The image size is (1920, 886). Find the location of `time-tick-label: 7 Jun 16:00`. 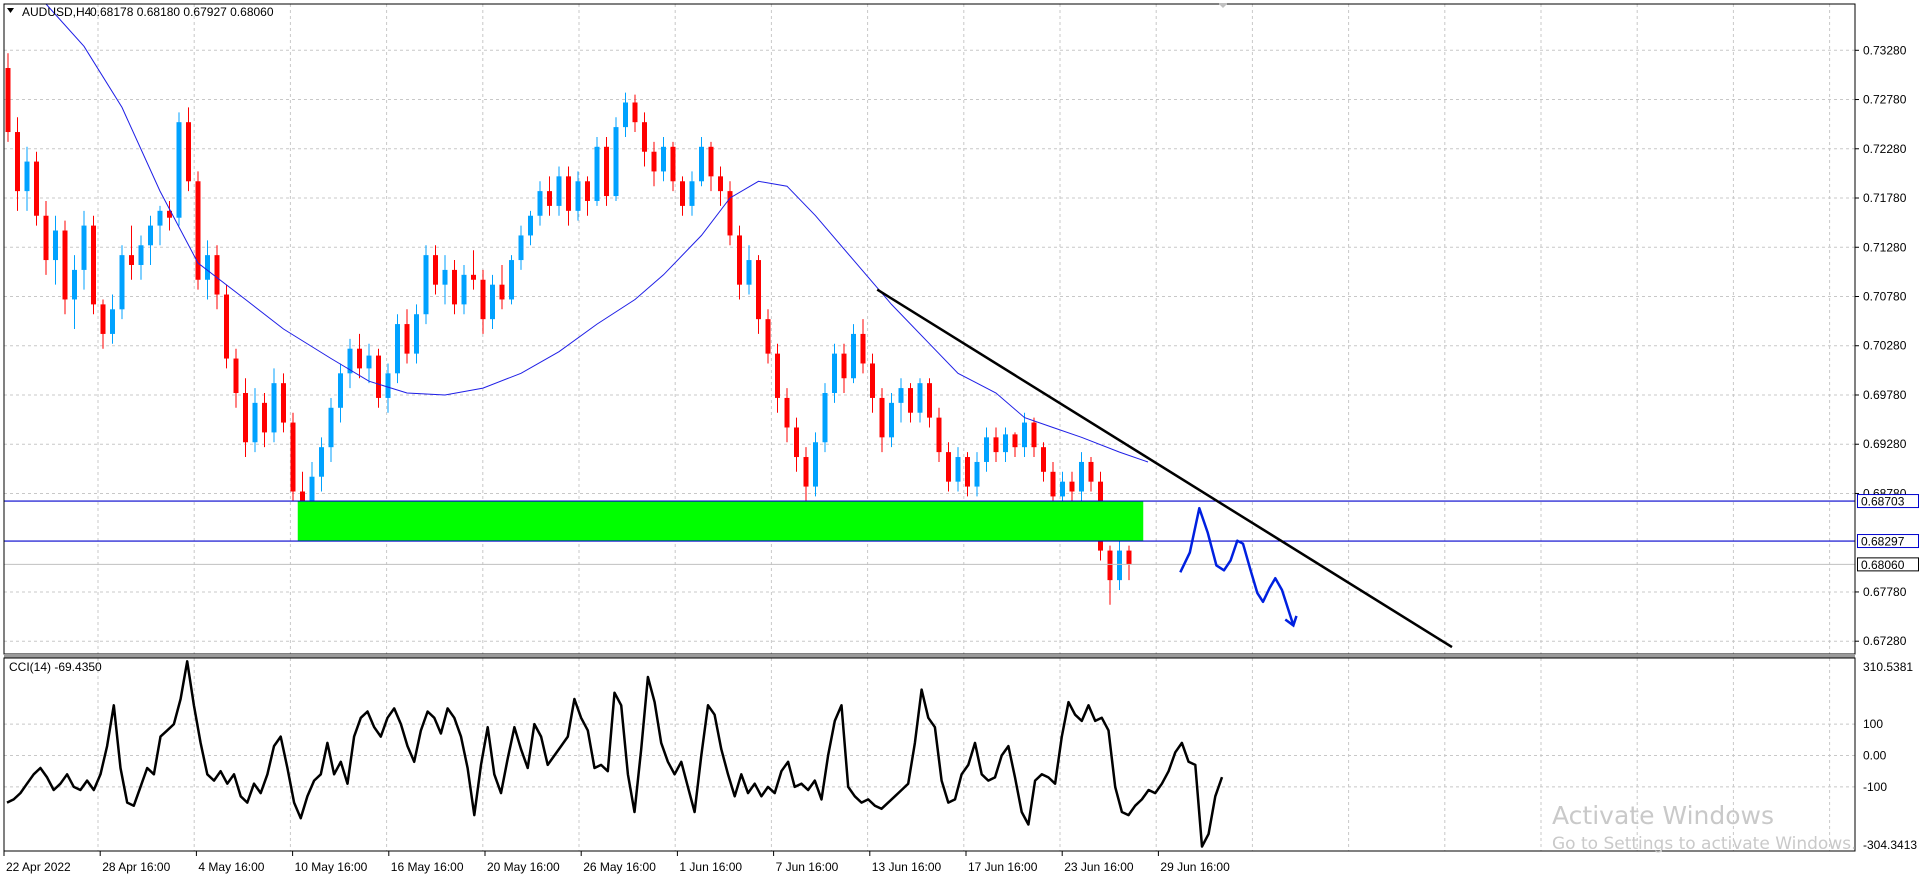

time-tick-label: 7 Jun 16:00 is located at coordinates (807, 867).